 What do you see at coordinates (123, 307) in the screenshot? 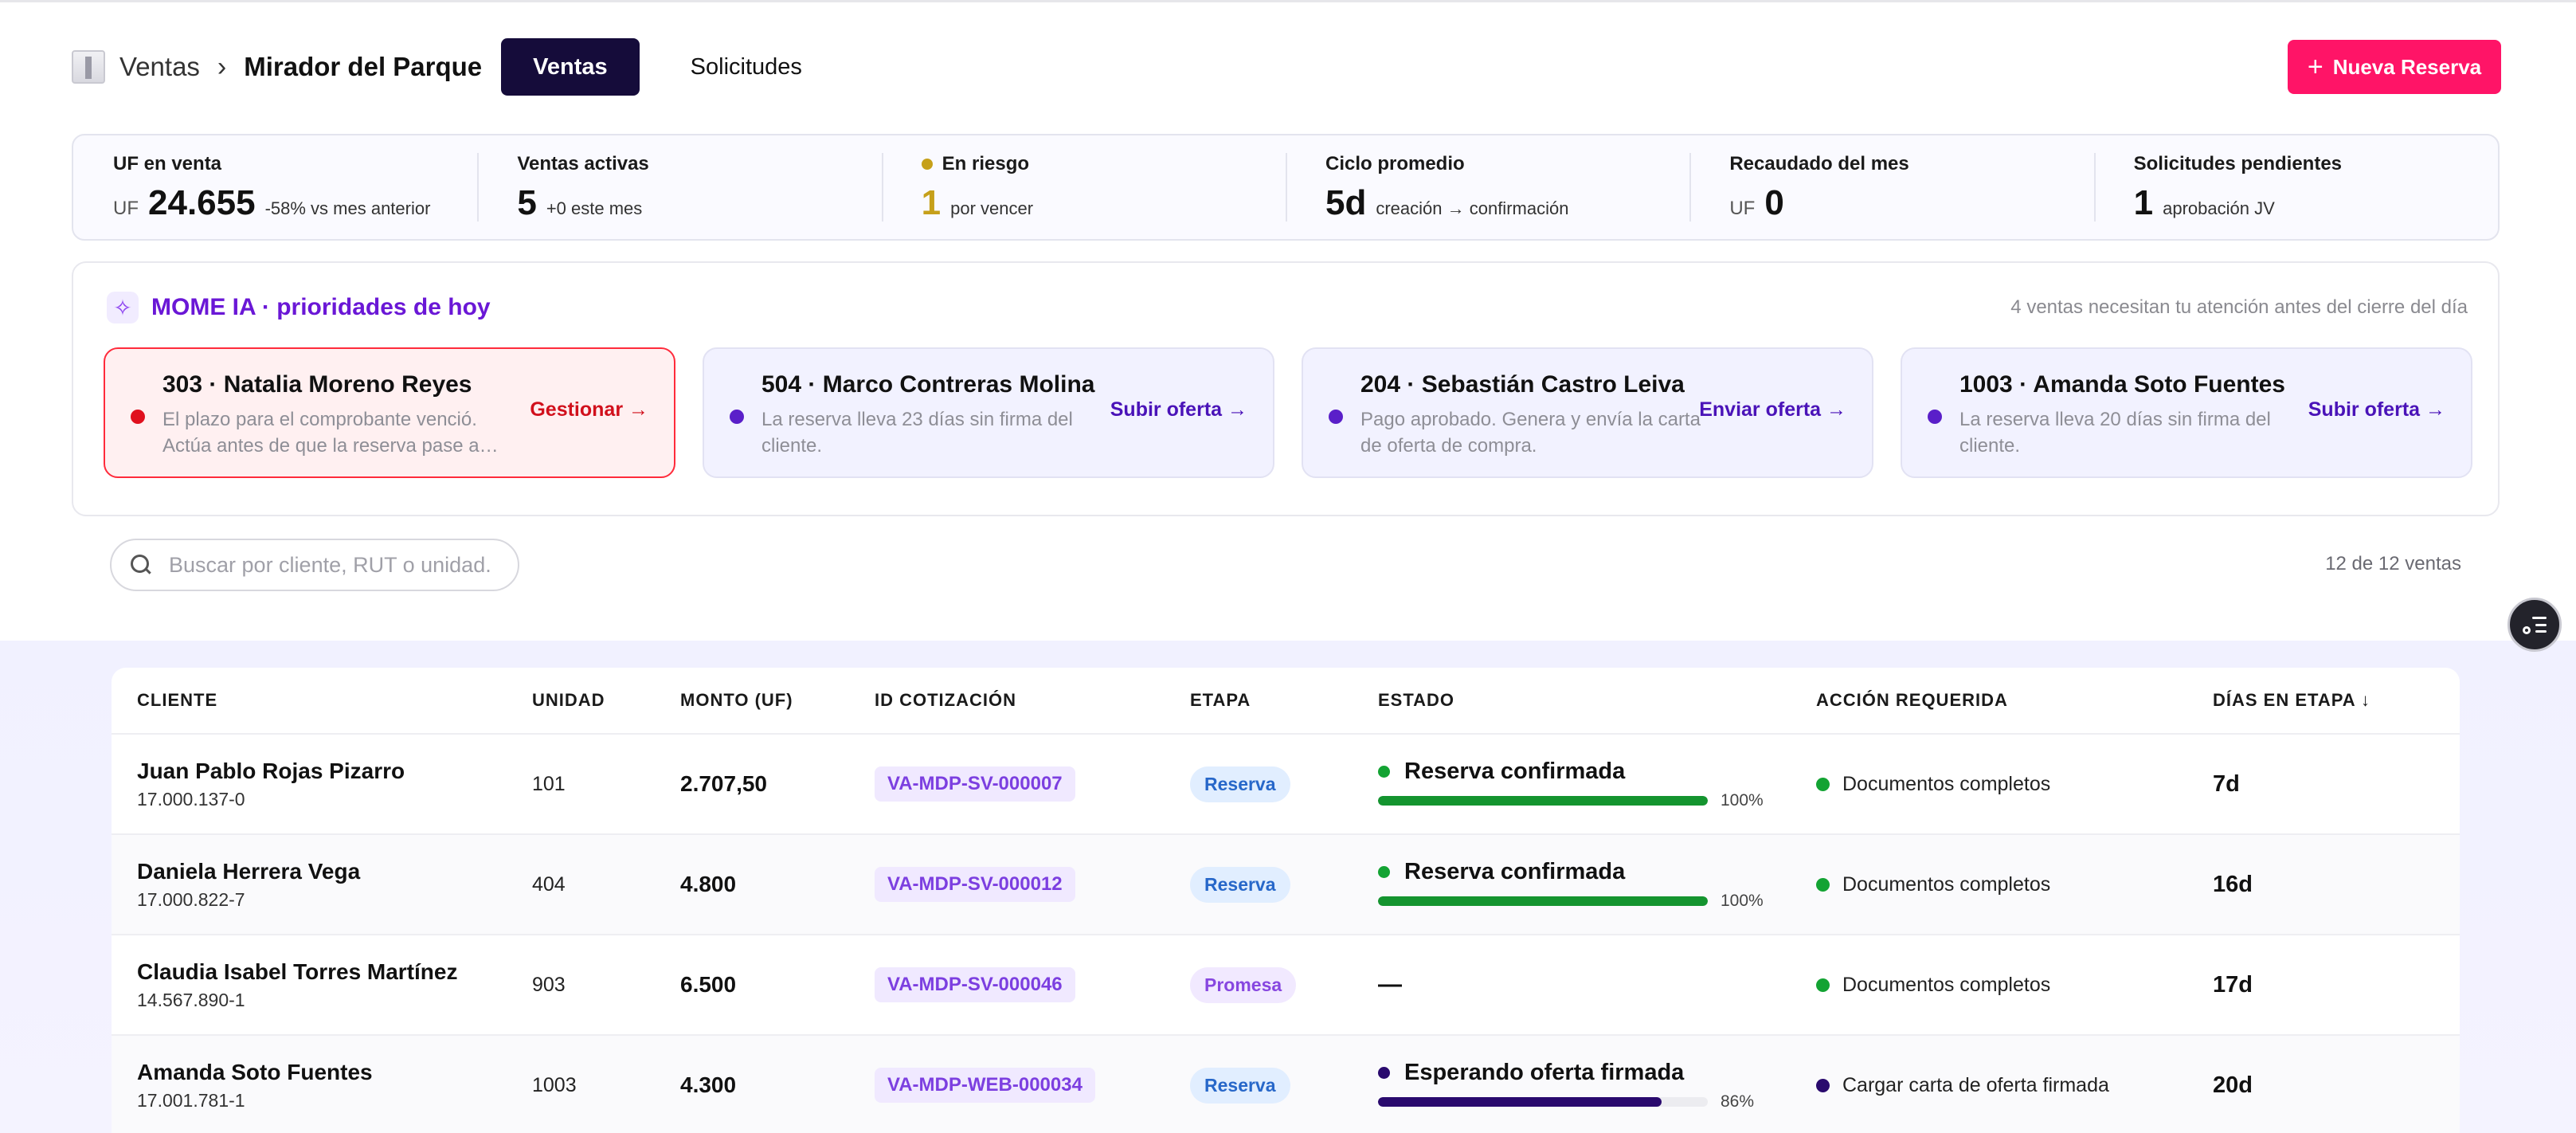
I see `sparkles-icon: ✧` at bounding box center [123, 307].